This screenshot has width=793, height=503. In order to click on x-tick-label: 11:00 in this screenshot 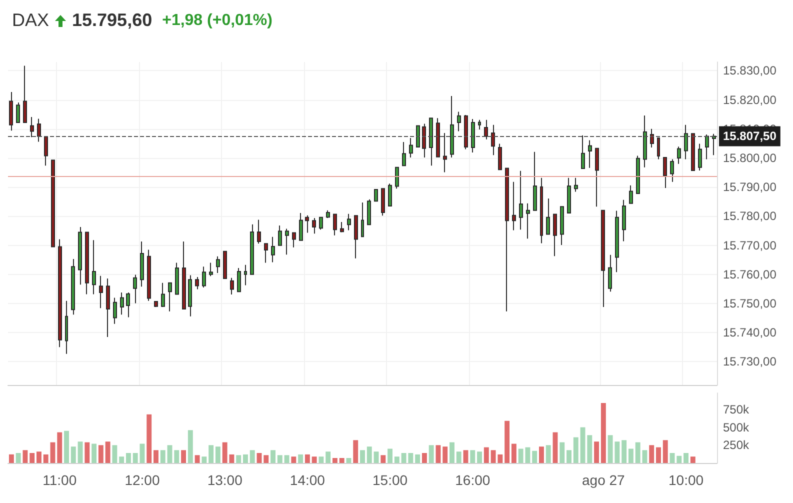, I will do `click(59, 480)`.